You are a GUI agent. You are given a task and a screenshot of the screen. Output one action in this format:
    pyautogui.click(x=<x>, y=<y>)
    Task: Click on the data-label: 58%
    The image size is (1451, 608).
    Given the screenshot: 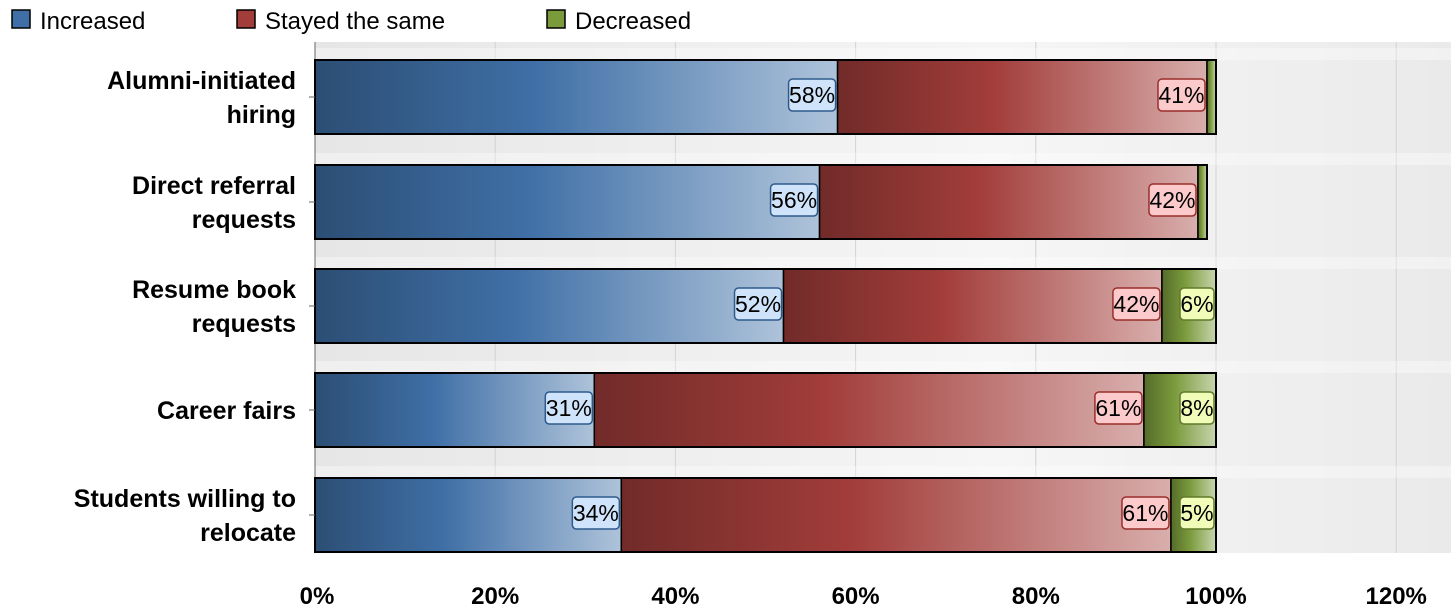 What is the action you would take?
    pyautogui.click(x=812, y=95)
    